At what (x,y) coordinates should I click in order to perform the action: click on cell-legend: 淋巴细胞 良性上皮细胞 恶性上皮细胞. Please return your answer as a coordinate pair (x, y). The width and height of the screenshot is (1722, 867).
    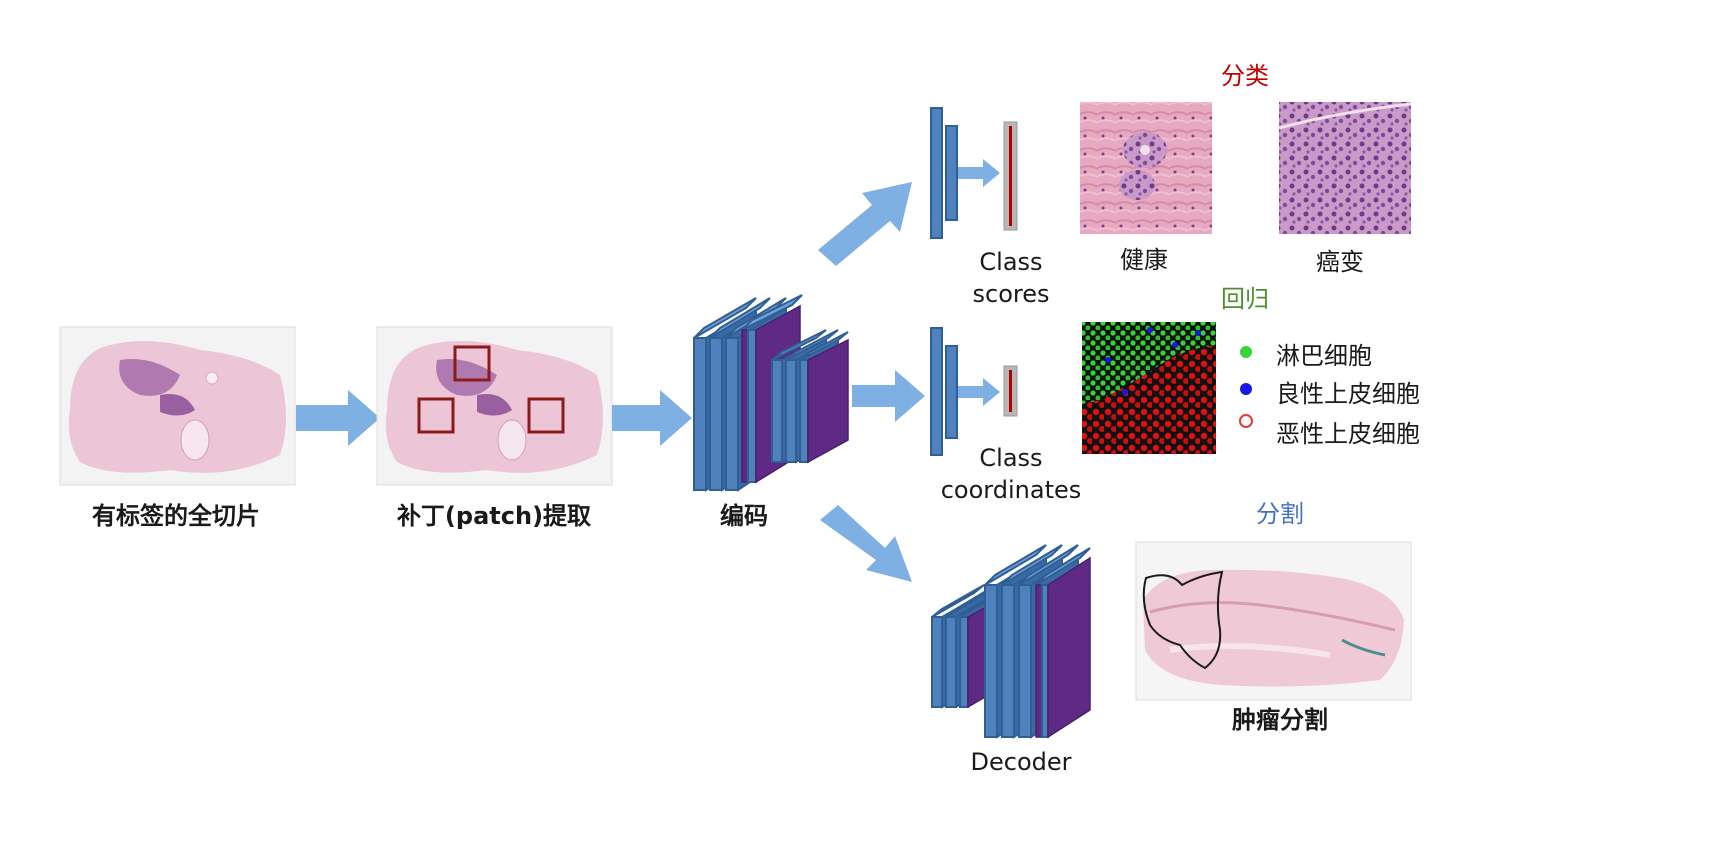
    Looking at the image, I should click on (1329, 395).